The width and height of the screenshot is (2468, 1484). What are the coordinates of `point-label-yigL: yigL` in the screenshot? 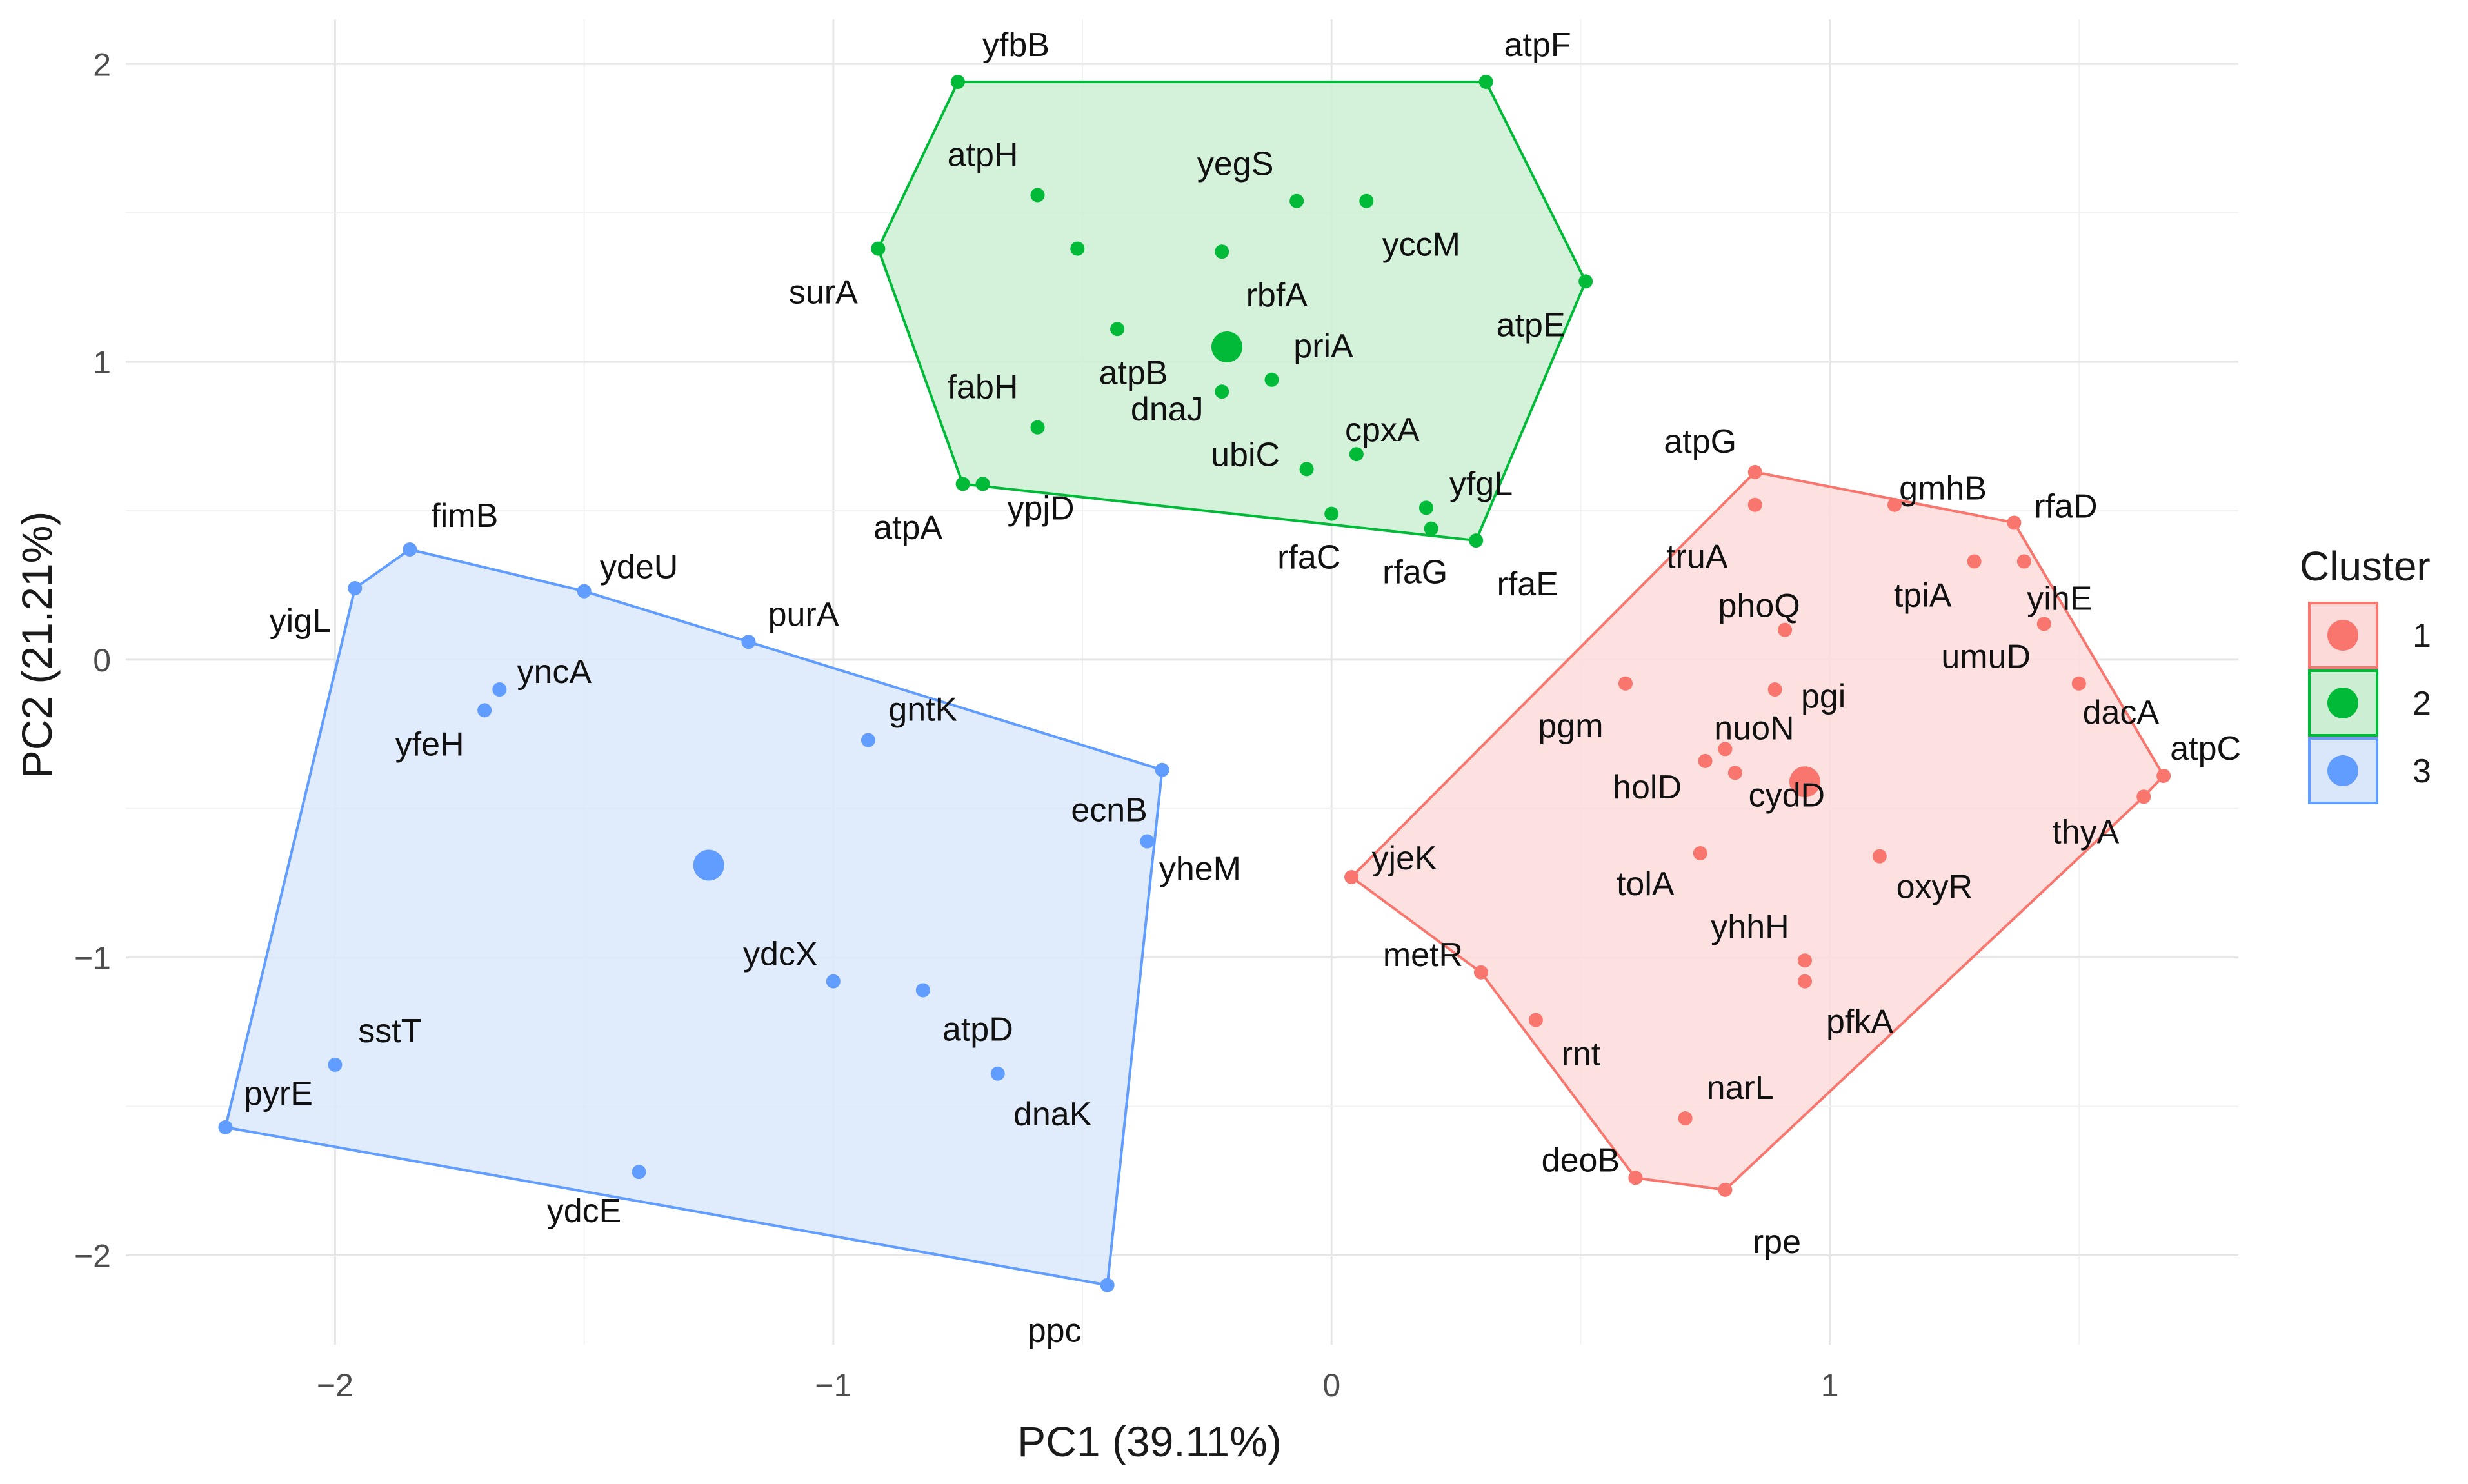 It's located at (300, 621).